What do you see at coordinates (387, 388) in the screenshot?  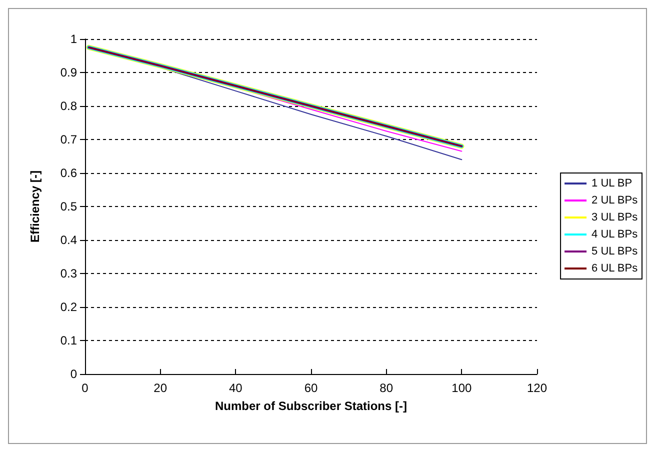 I see `x-tick-label: 80` at bounding box center [387, 388].